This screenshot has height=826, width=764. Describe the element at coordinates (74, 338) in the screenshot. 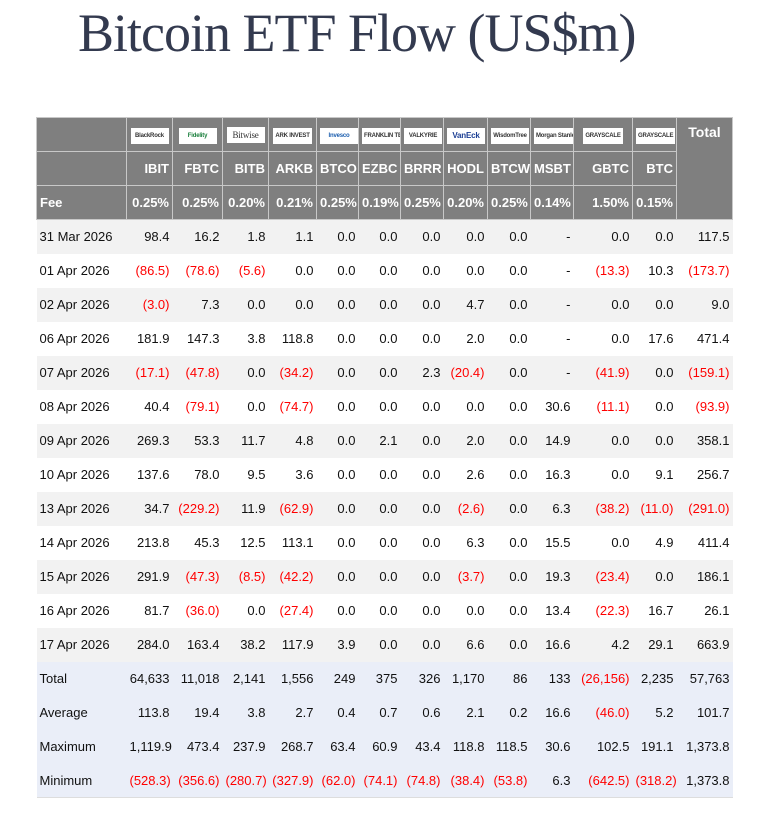

I see `date-cell: 06 Apr 2026` at that location.